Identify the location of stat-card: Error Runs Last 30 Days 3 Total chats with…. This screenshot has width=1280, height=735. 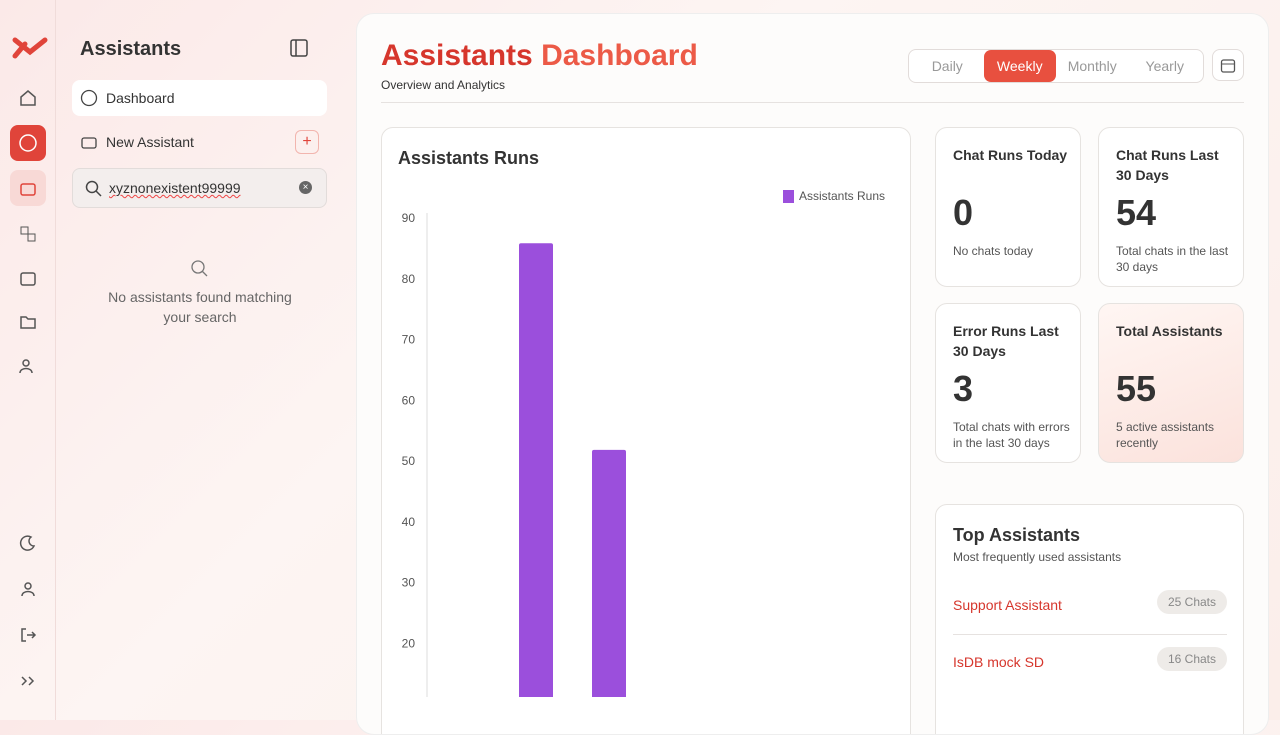
(1008, 383).